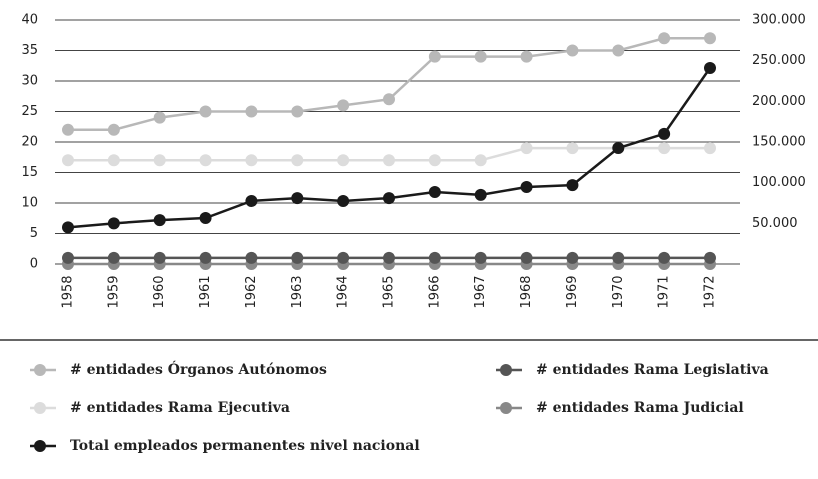 This screenshot has width=818, height=479. What do you see at coordinates (652, 370) in the screenshot?
I see `legend-label: # entidades Rama Legislativa` at bounding box center [652, 370].